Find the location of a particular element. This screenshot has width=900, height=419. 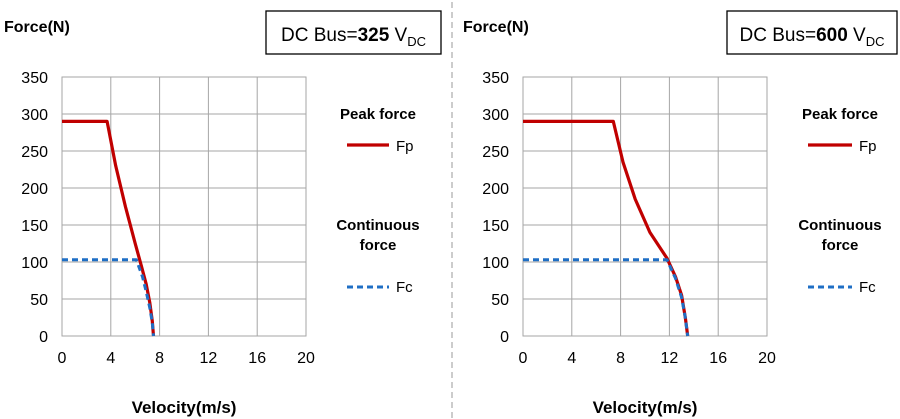

dc-bus-text-part: 325 is located at coordinates (374, 35).